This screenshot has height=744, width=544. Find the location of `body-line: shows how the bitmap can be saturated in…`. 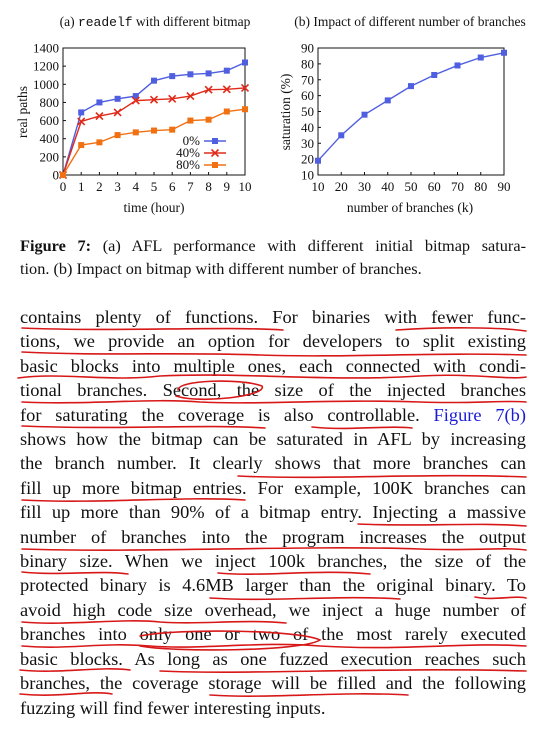

body-line: shows how the bitmap can be saturated in… is located at coordinates (273, 439).